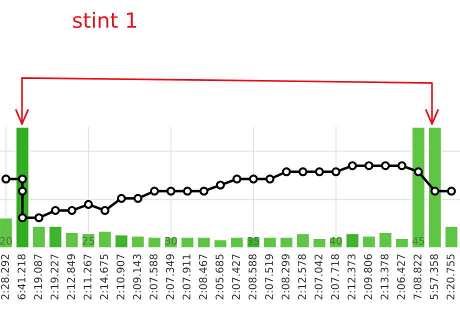 The image size is (460, 312). I want to click on x-tick-label: 2:12.578, so click(302, 277).